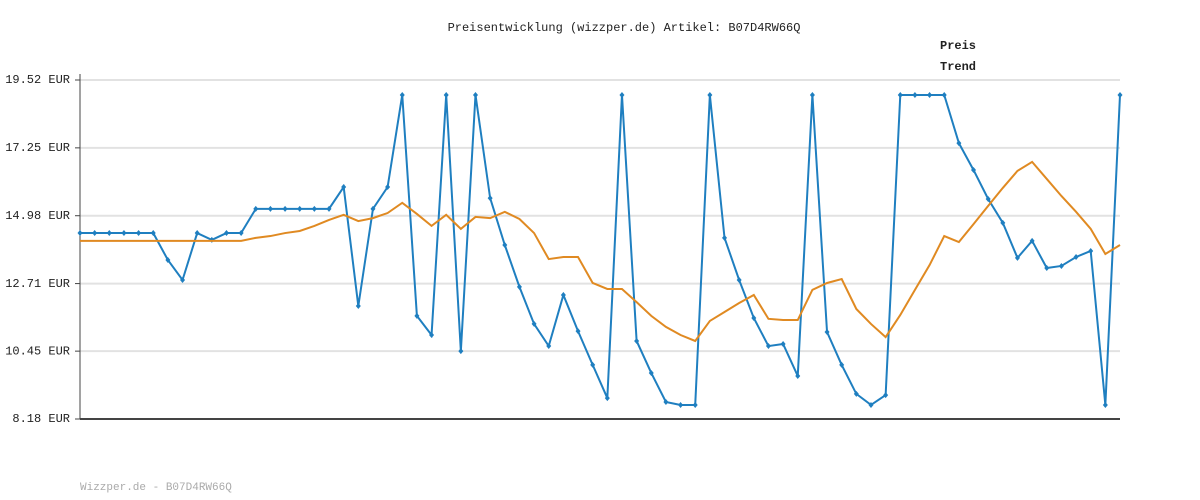  I want to click on footer: Wizzper.de - B07D4RW66Q, so click(156, 488).